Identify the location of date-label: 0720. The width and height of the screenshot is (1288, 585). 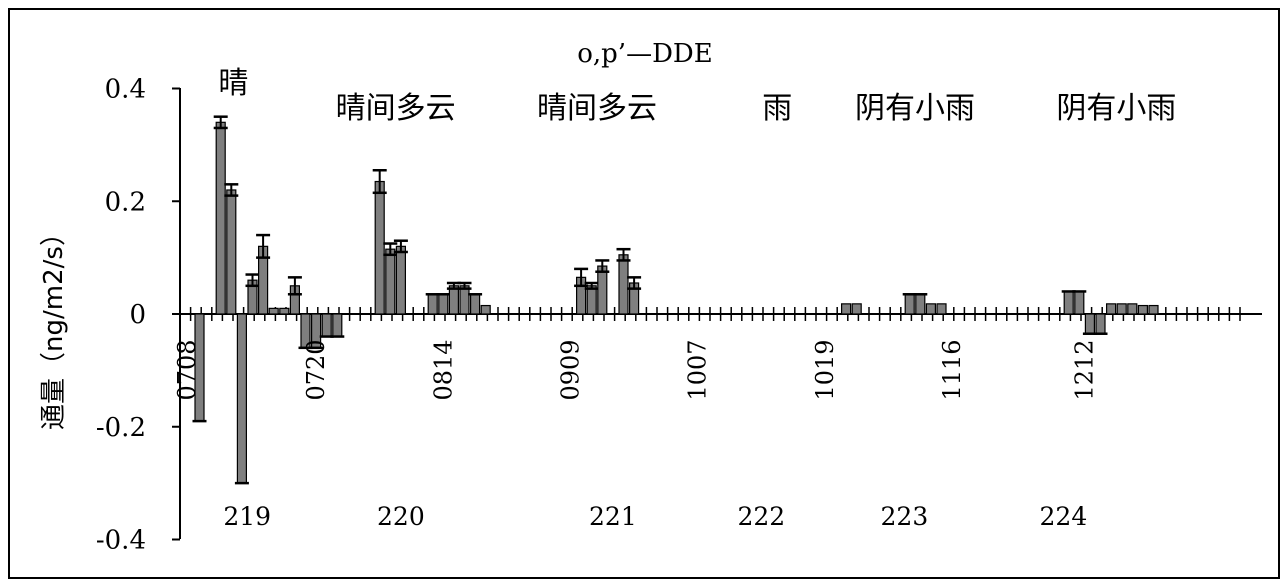
(316, 369).